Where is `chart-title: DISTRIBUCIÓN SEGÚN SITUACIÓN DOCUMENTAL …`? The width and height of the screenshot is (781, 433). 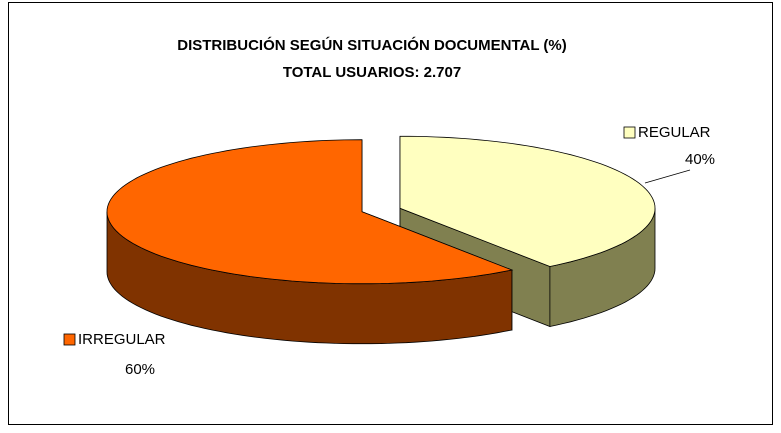
chart-title: DISTRIBUCIÓN SEGÚN SITUACIÓN DOCUMENTAL … is located at coordinates (371, 45).